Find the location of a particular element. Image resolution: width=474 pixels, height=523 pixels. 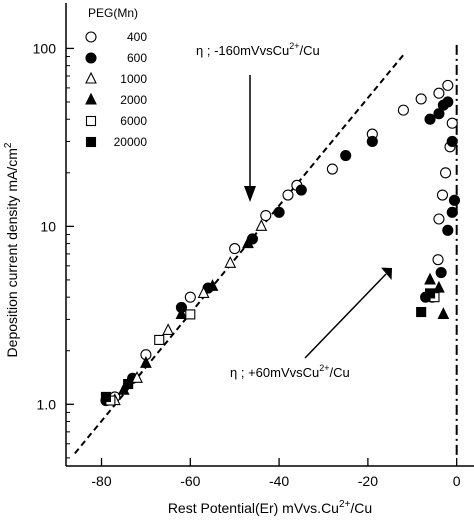

y-tick-label: 100 is located at coordinates (45, 48).